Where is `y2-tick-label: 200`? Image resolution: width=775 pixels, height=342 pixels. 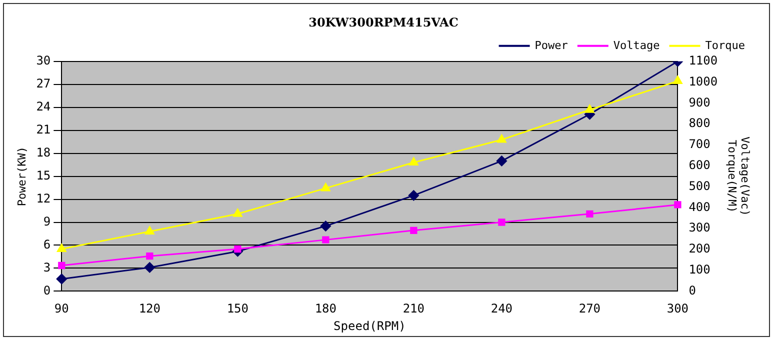
y2-tick-label: 200 is located at coordinates (699, 249).